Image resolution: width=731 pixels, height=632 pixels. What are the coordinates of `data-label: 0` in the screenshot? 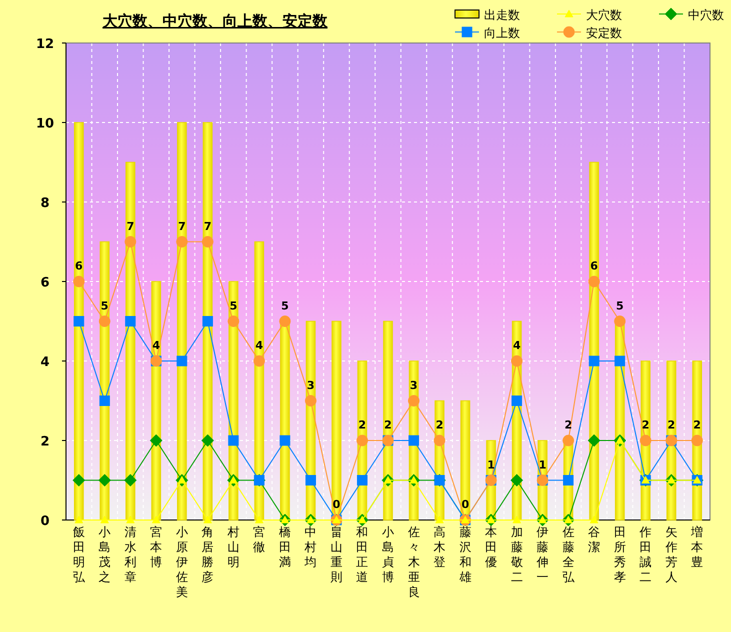 It's located at (336, 504).